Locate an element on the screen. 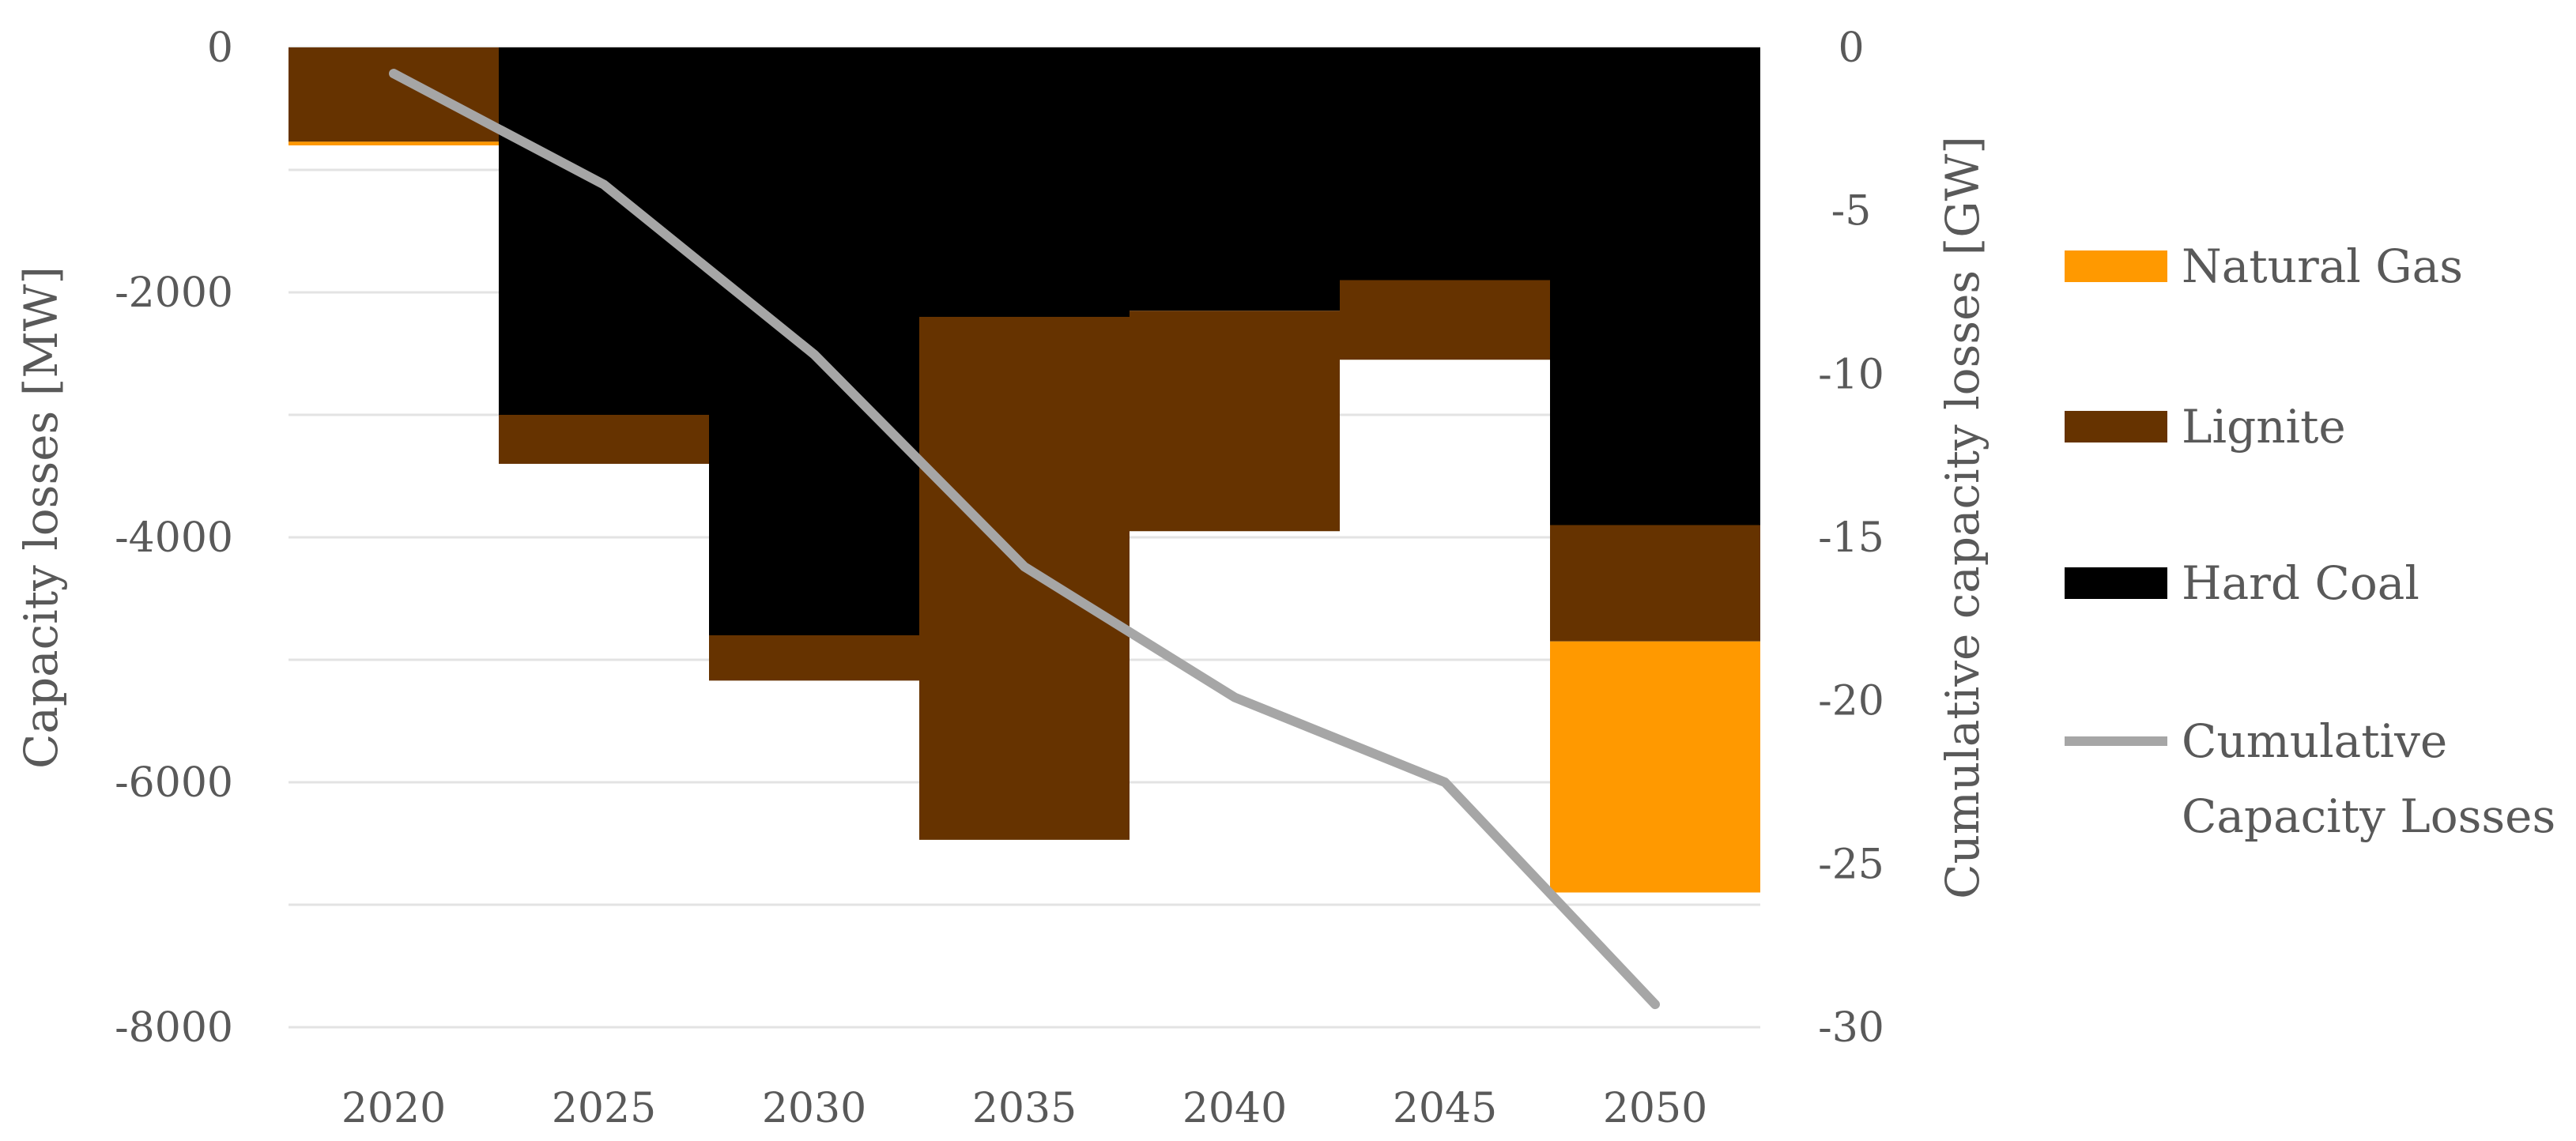 This screenshot has width=2576, height=1141. left-axis-title: Capacity losses [MW] is located at coordinates (41, 517).